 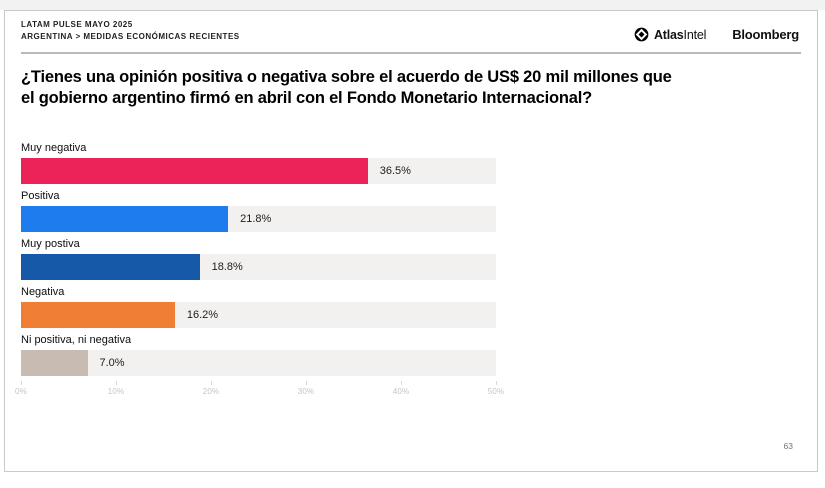 I want to click on atlasintel-logo: AtlasIntel, so click(x=670, y=34).